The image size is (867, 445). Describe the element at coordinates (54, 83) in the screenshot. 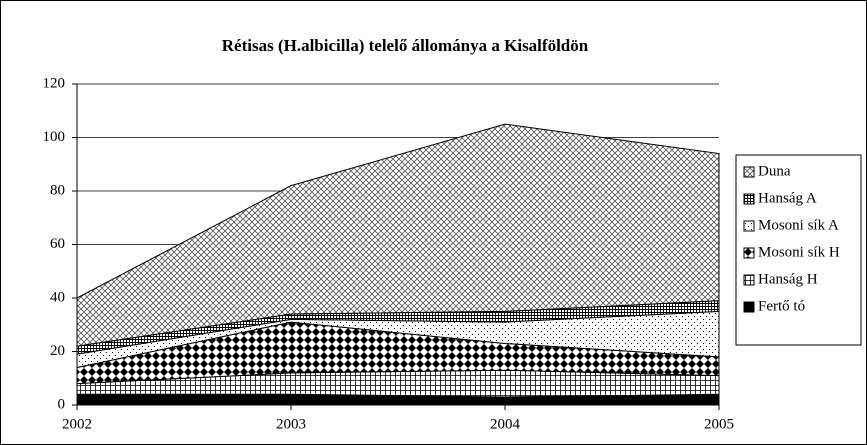

I see `y-tick-label: 120` at that location.